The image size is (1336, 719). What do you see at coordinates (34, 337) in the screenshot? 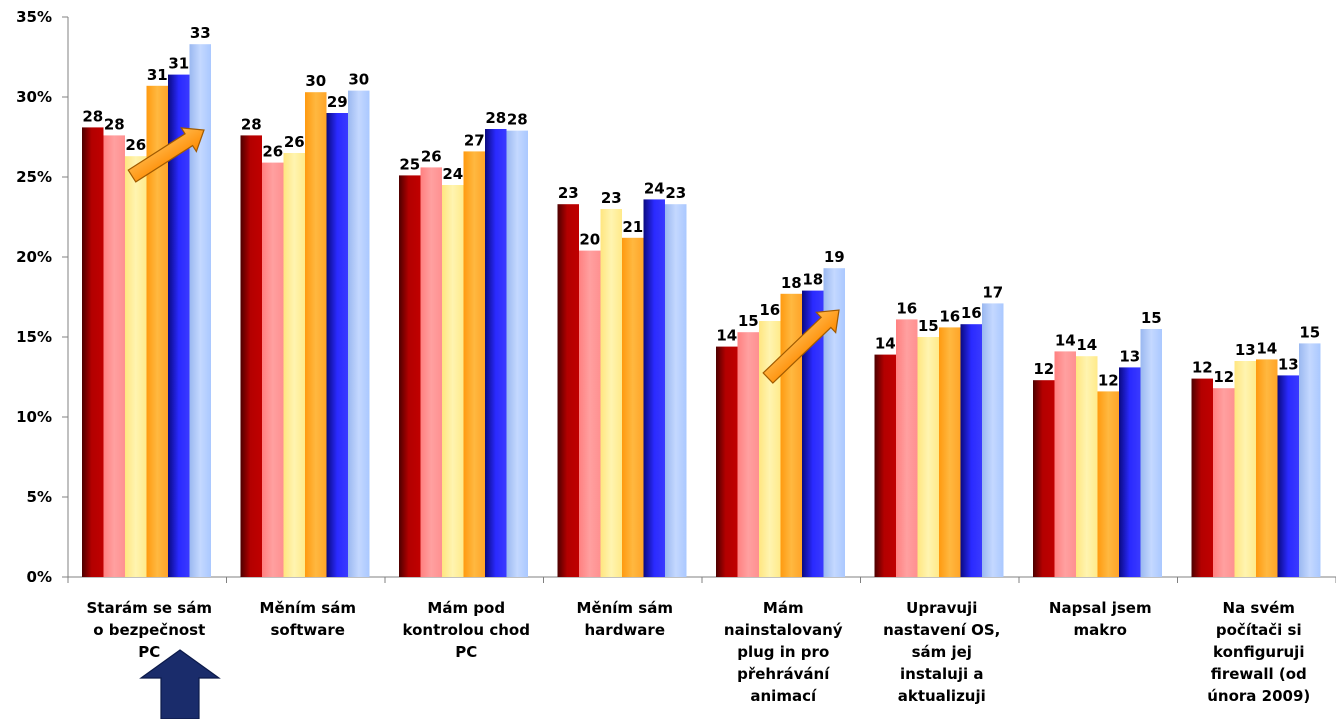
I see `y-tick-label: 15%` at bounding box center [34, 337].